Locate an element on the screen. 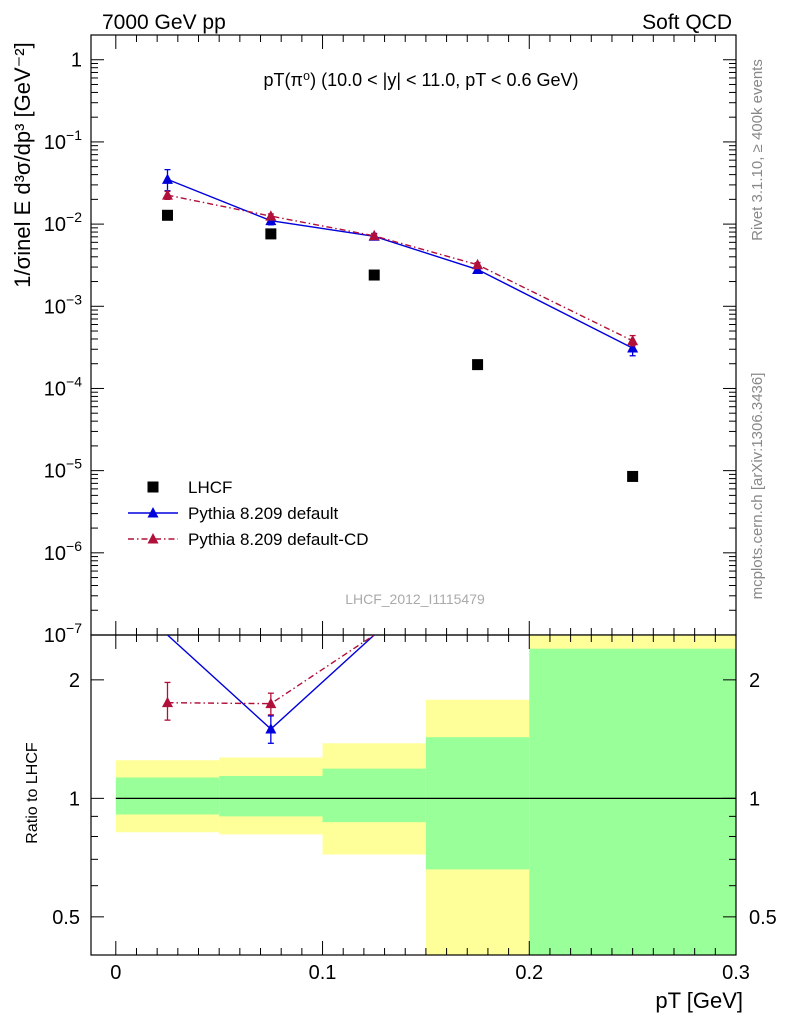  ratio-y-tick-label: 0.5 is located at coordinates (66, 918).